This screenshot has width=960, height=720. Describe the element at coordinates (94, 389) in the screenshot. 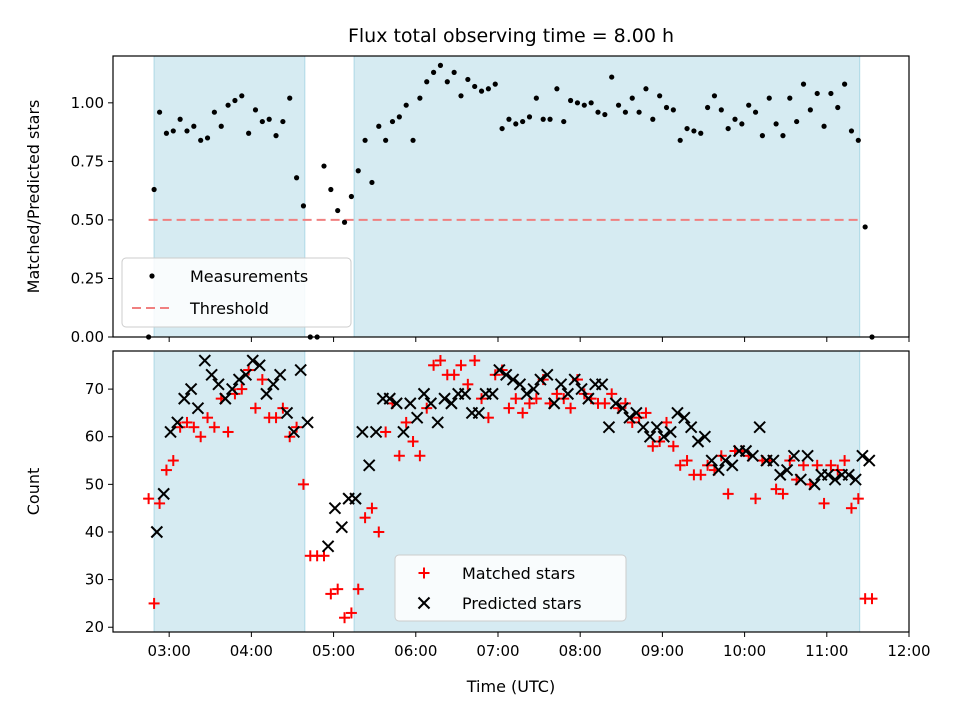

I see `y-tick-label: 70` at that location.